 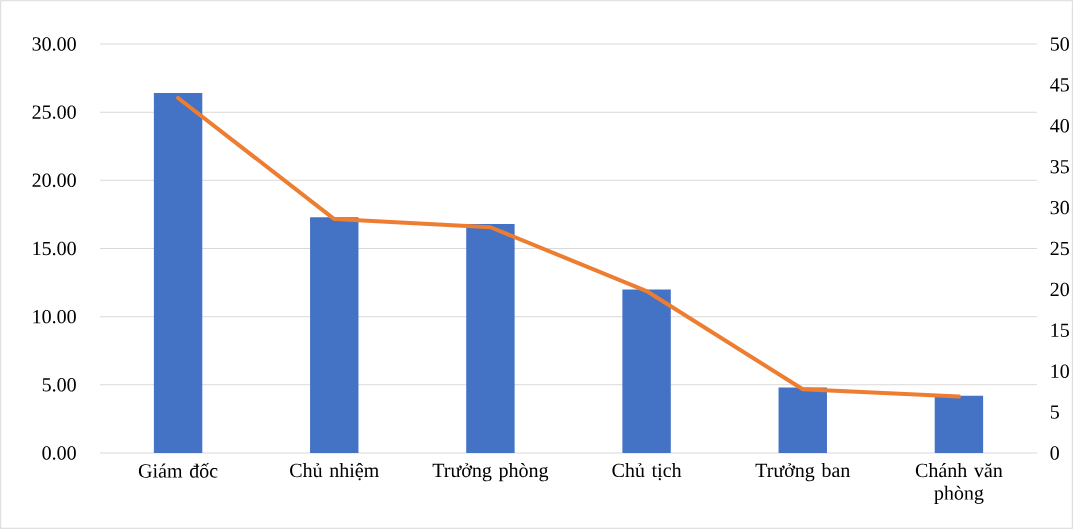 What do you see at coordinates (1054, 412) in the screenshot?
I see `y2-tick-label: 5` at bounding box center [1054, 412].